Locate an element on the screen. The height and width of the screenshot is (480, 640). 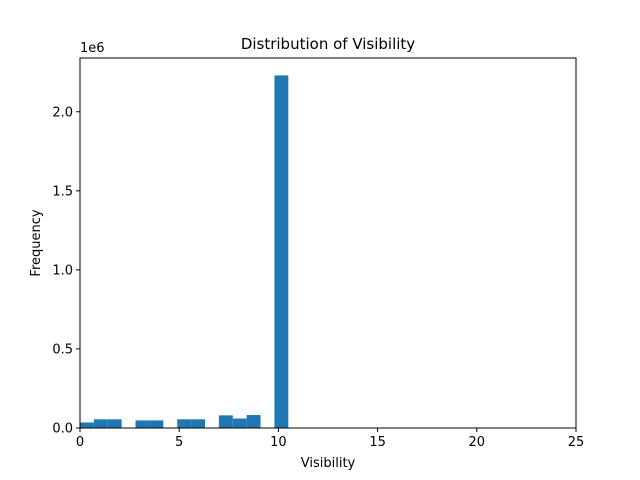
x-tick-label: 15 is located at coordinates (377, 442).